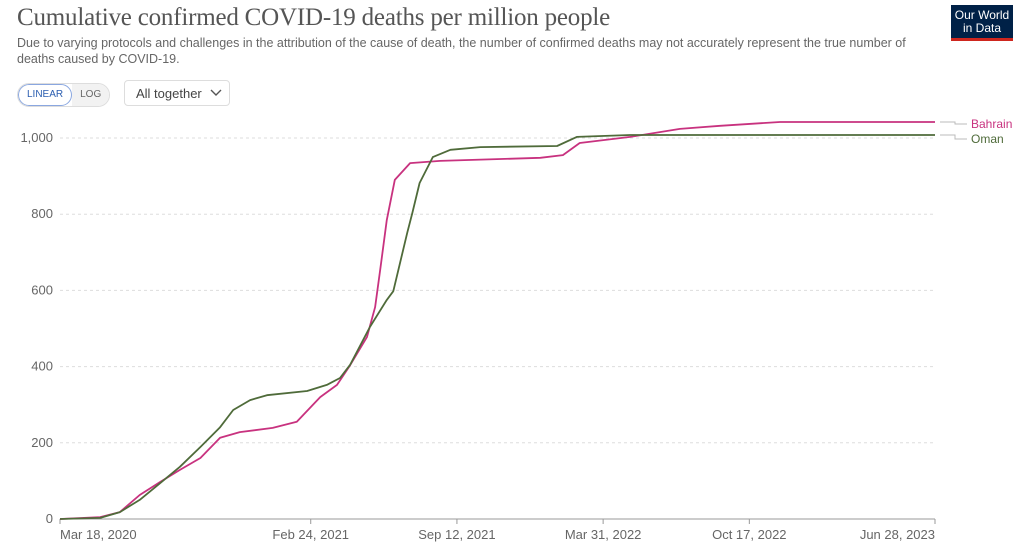 This screenshot has height=558, width=1024. What do you see at coordinates (42, 366) in the screenshot?
I see `y-tick-label: 400` at bounding box center [42, 366].